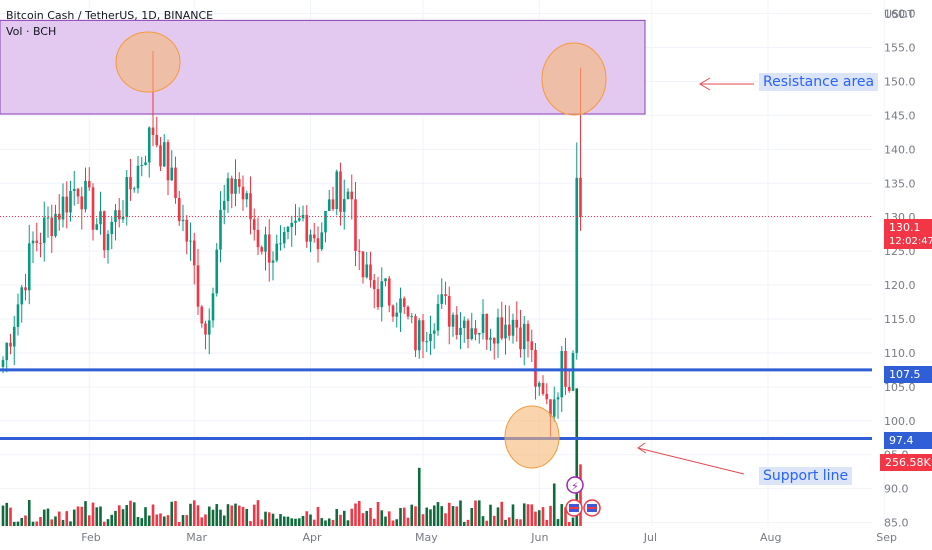 This screenshot has height=550, width=932. Describe the element at coordinates (906, 462) in the screenshot. I see `volume-value-tag: 256.58K` at that location.